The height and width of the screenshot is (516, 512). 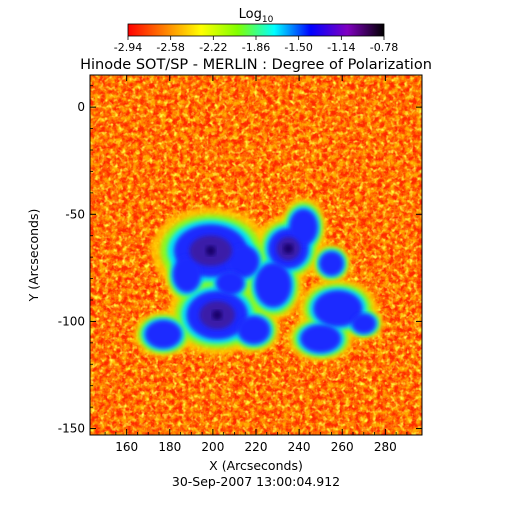 What do you see at coordinates (126, 447) in the screenshot?
I see `x-tick-label: 160` at bounding box center [126, 447].